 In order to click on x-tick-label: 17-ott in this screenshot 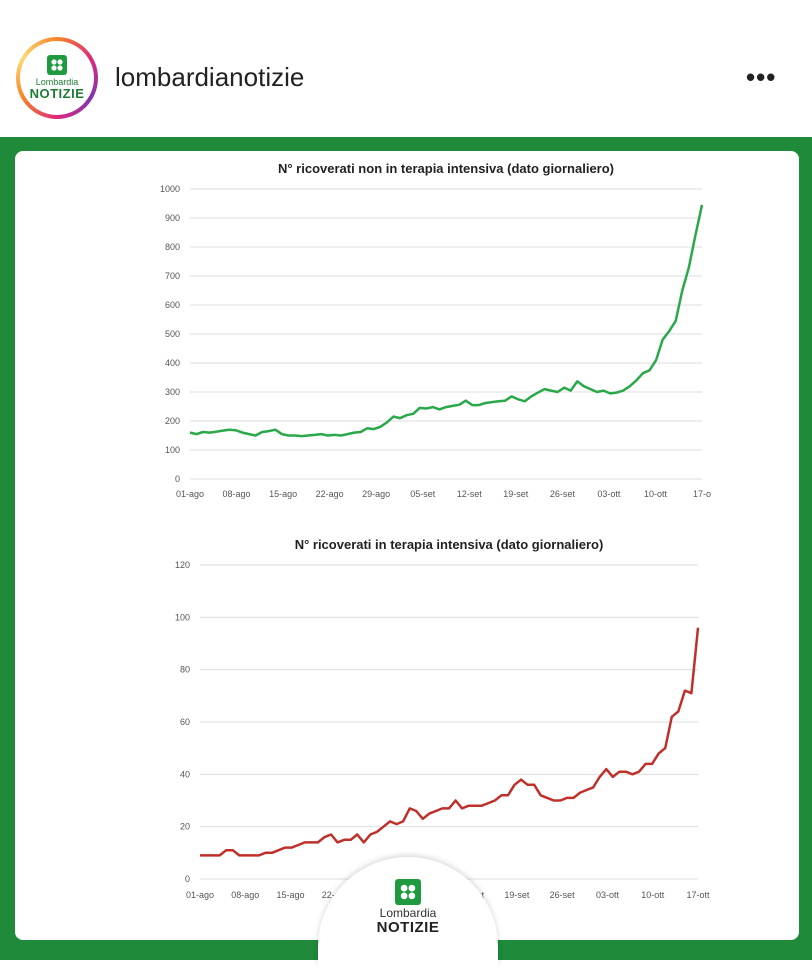, I will do `click(698, 895)`.